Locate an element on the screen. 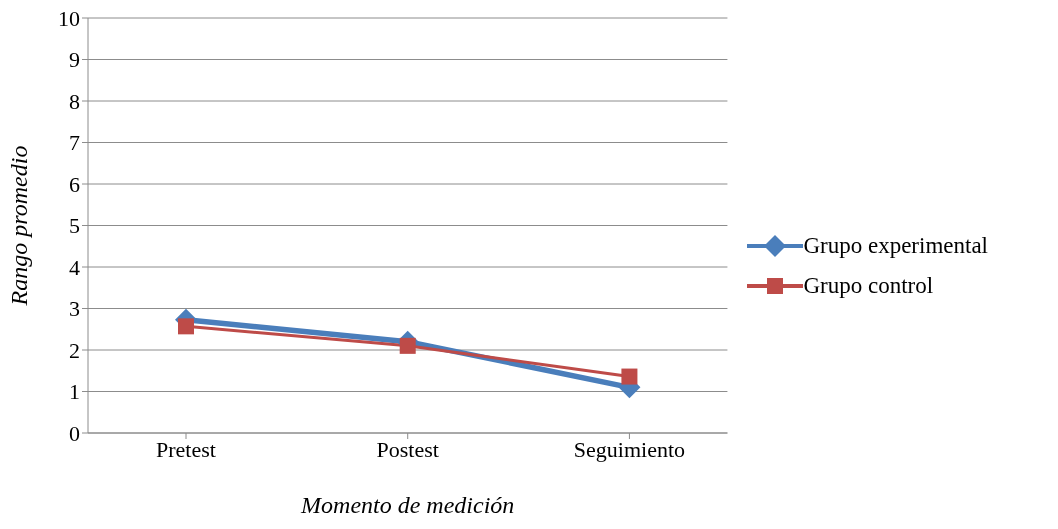 Image resolution: width=1058 pixels, height=529 pixels. x-tick-label: Postest is located at coordinates (407, 449).